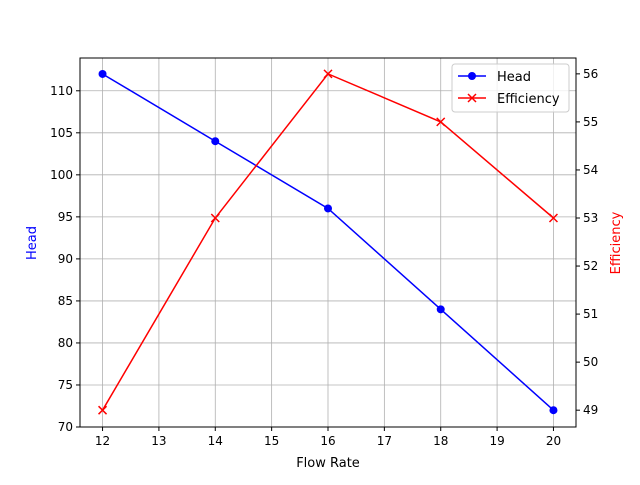 The width and height of the screenshot is (640, 485). What do you see at coordinates (61, 133) in the screenshot?
I see `y-left-tick-label: 105` at bounding box center [61, 133].